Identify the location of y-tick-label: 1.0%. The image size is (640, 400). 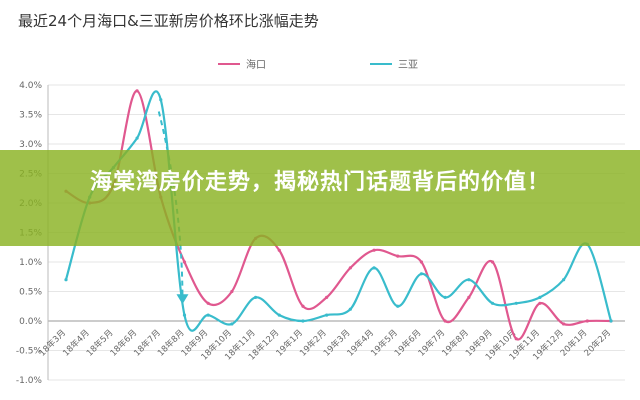
(30, 263).